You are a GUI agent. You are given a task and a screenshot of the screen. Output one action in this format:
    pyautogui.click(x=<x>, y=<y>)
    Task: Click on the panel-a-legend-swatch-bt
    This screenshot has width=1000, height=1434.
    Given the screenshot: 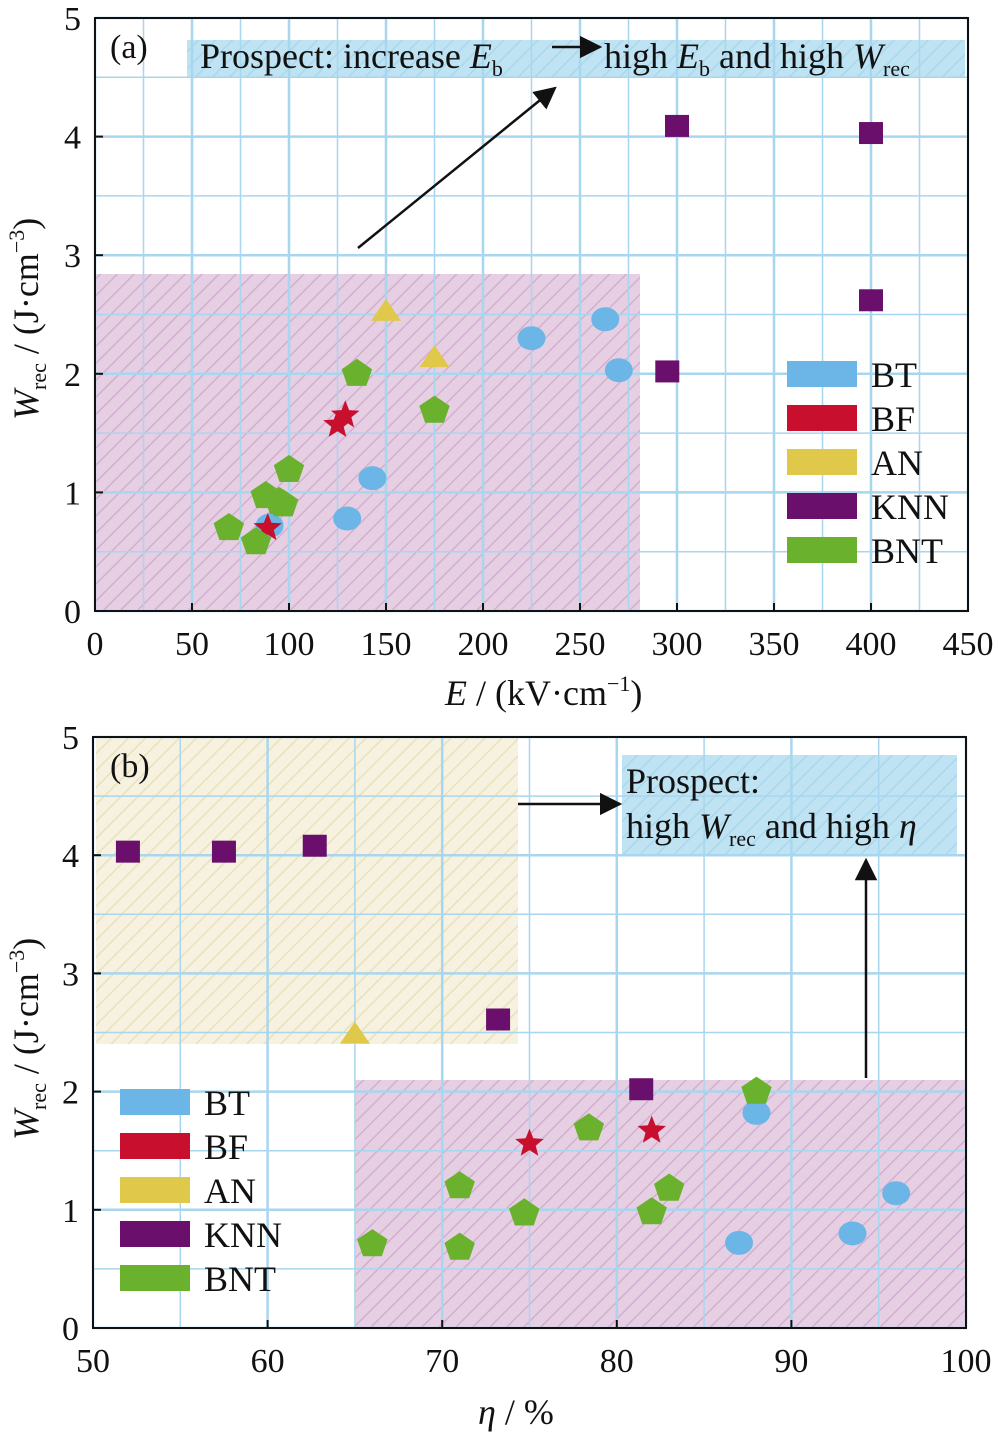 What is the action you would take?
    pyautogui.click(x=822, y=374)
    